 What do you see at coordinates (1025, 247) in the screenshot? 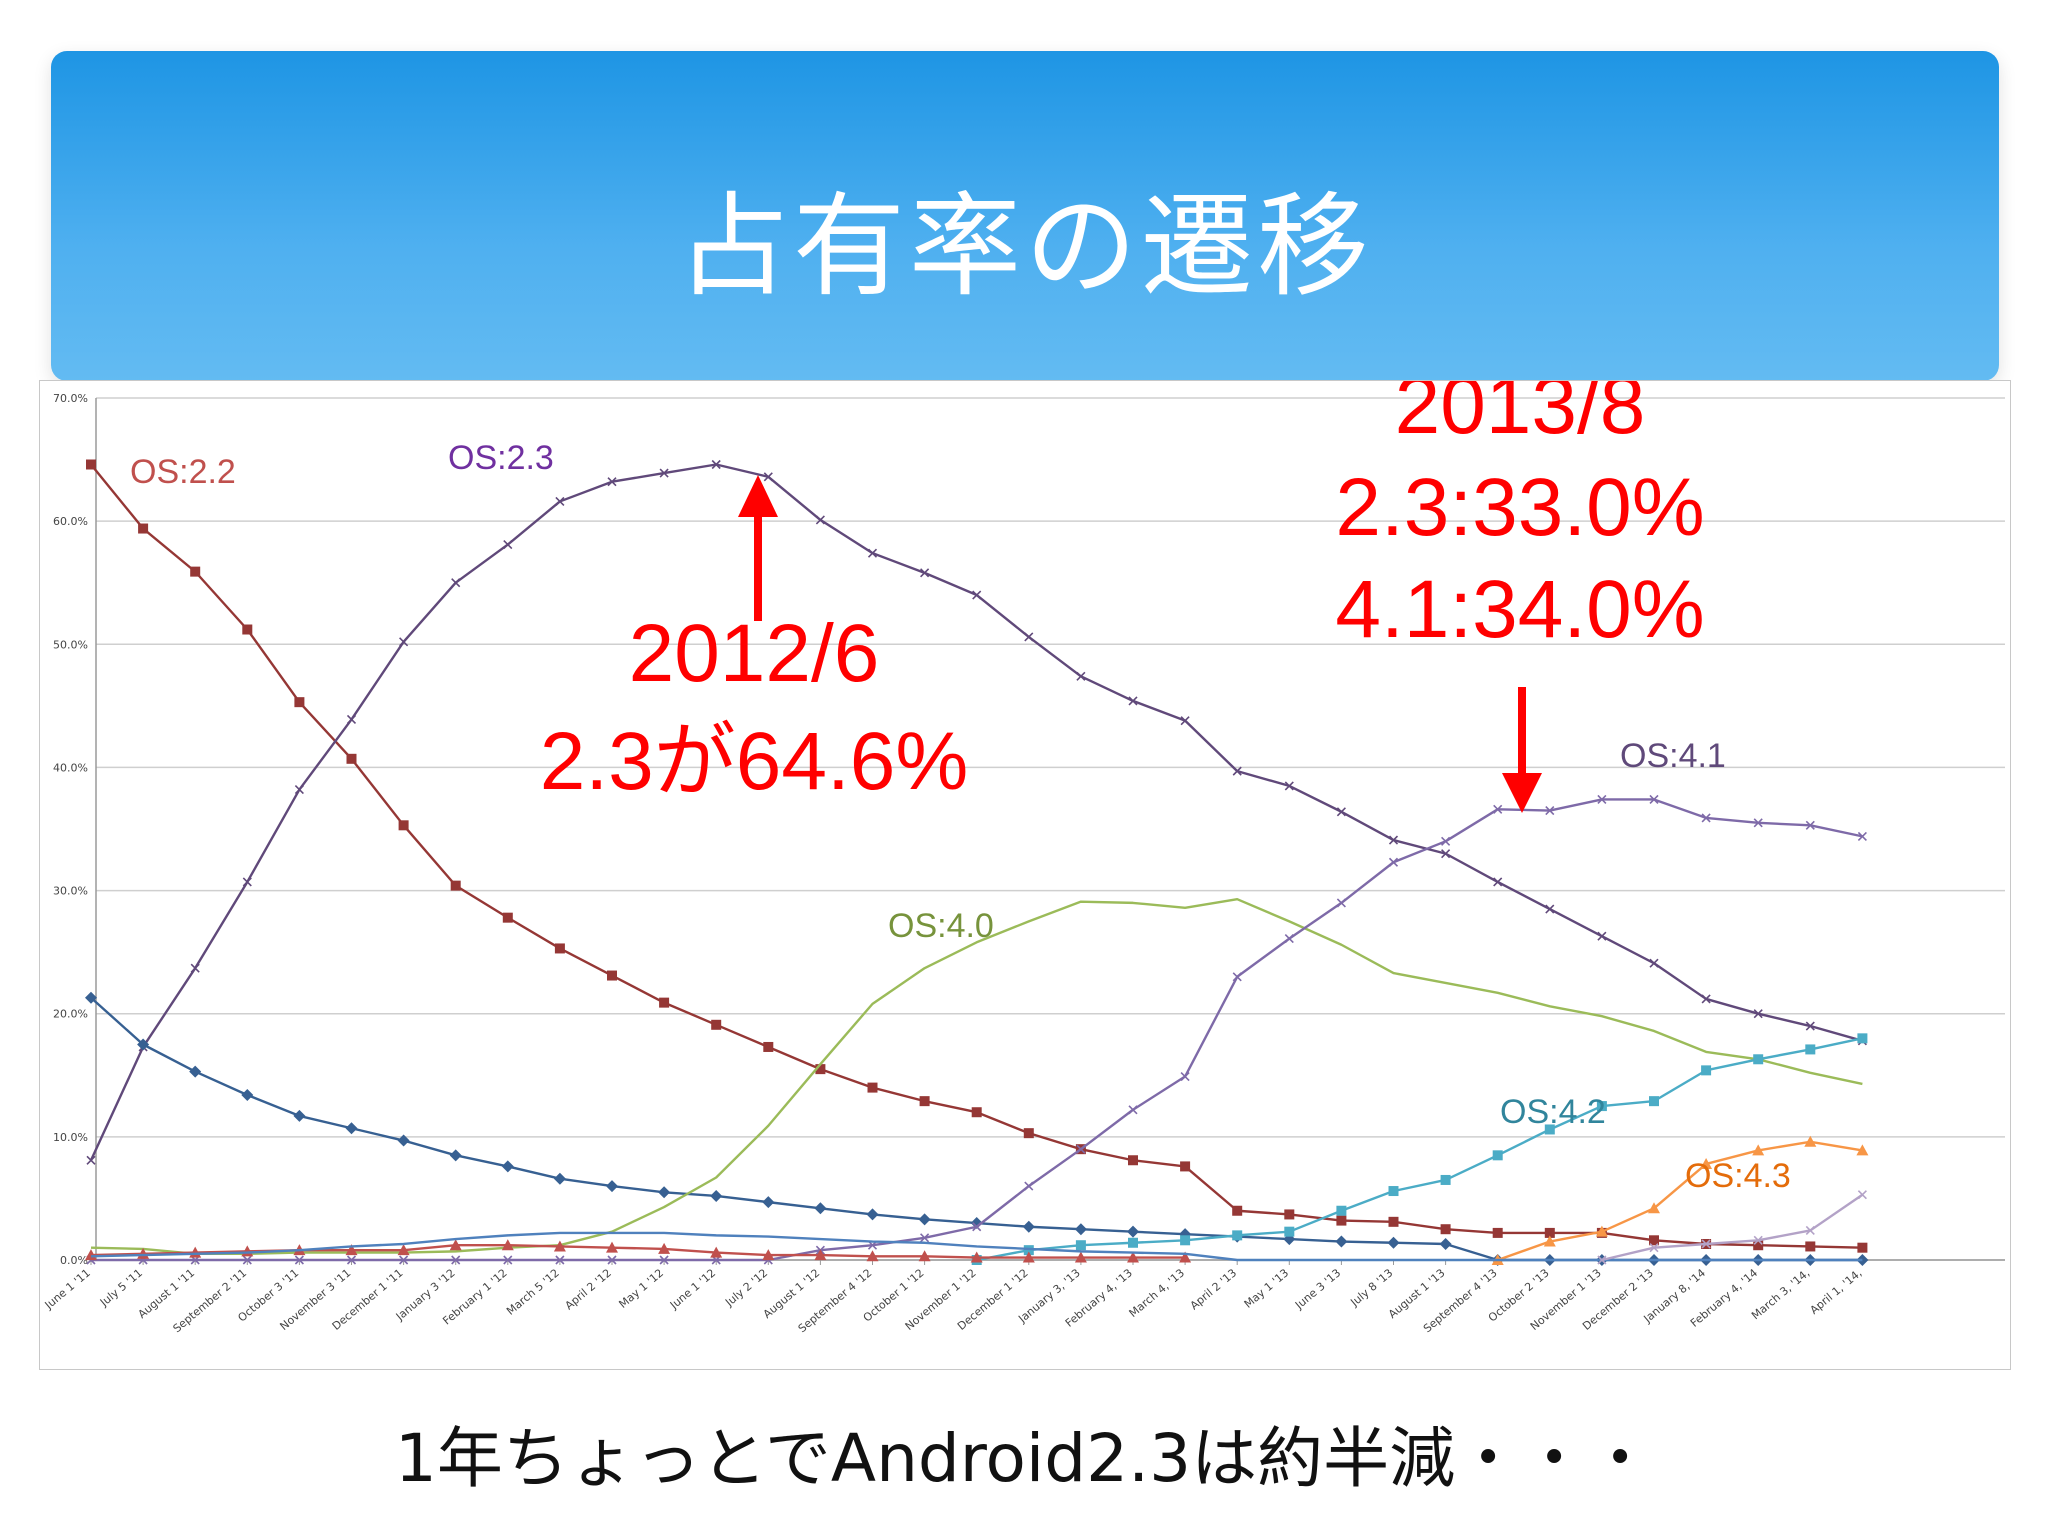
I see `slide-title: 占有率の遷移` at bounding box center [1025, 247].